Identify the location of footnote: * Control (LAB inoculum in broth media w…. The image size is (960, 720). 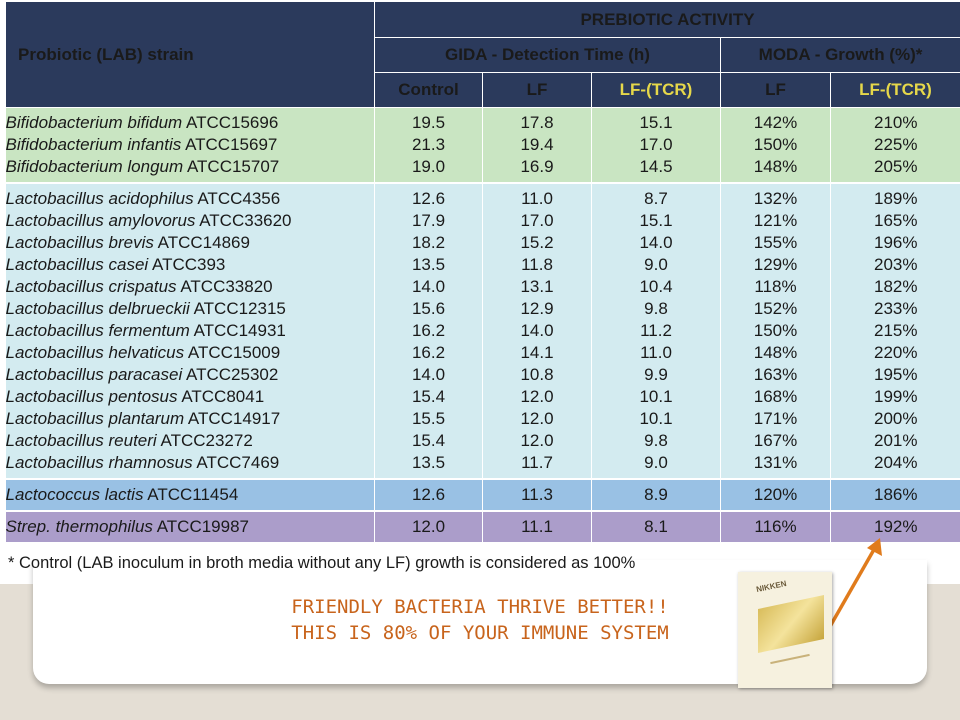
(322, 563).